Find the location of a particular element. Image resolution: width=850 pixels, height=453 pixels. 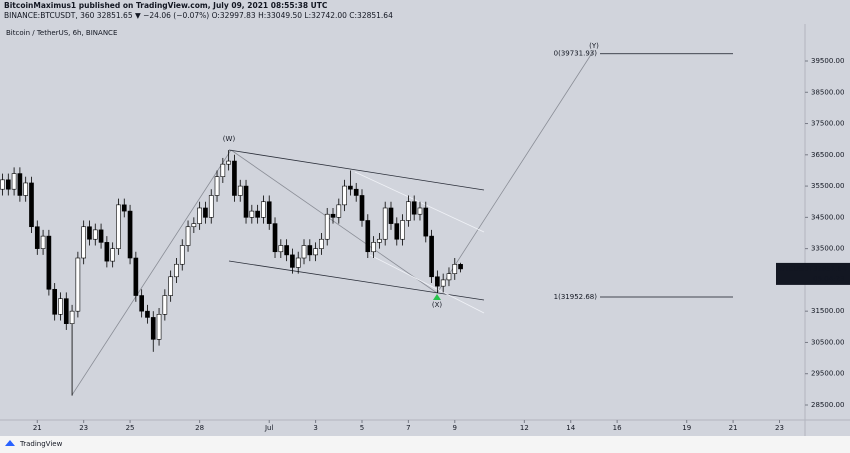

wave-label: (W) is located at coordinates (229, 139).